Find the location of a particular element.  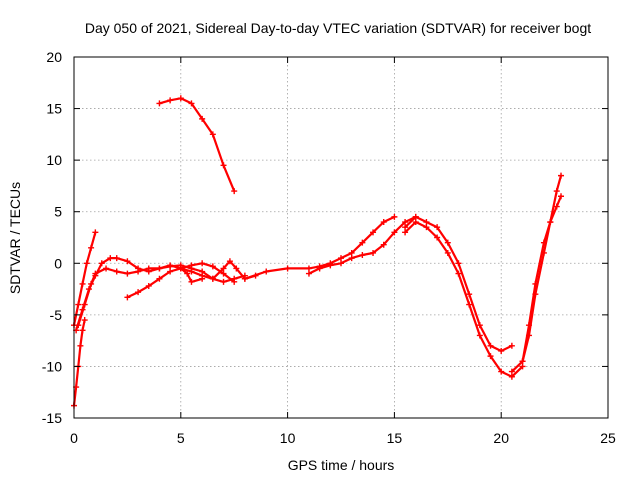

y-tick-label: 5 is located at coordinates (58, 212).